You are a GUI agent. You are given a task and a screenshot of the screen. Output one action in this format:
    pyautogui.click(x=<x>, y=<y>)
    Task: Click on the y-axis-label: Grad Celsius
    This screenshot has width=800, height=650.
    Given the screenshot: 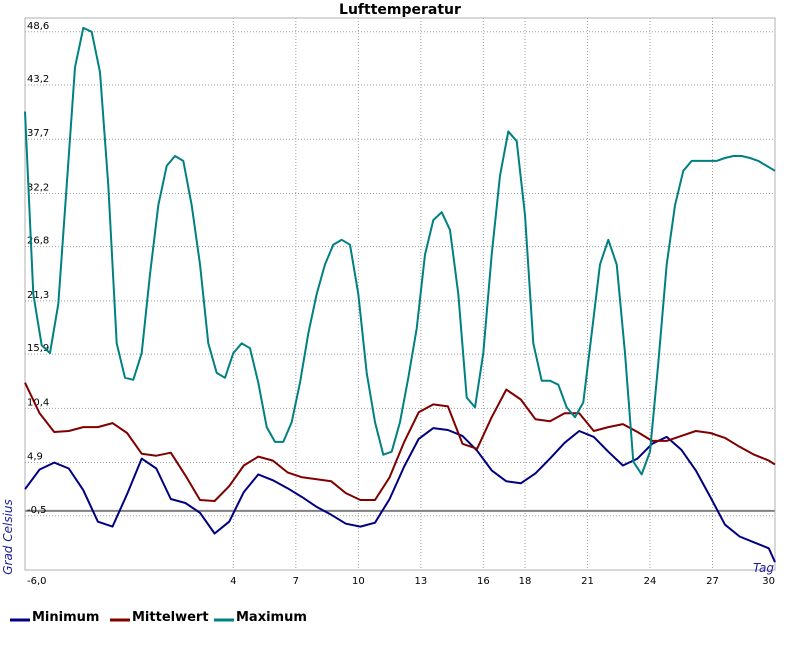 What is the action you would take?
    pyautogui.click(x=8, y=537)
    